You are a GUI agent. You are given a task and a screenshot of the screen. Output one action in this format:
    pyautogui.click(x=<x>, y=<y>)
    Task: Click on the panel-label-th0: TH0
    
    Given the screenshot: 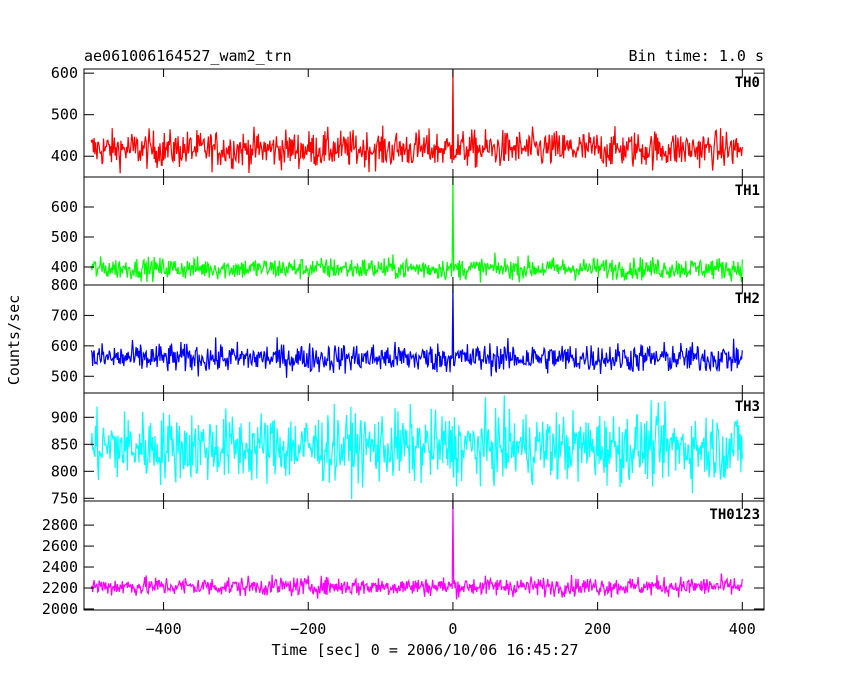 What is the action you would take?
    pyautogui.click(x=747, y=83)
    